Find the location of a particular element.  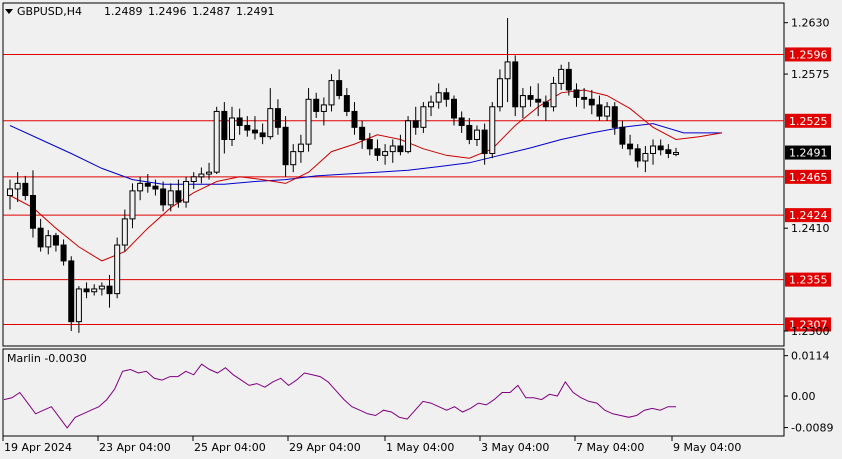

ohlc-close: 1.2491 is located at coordinates (255, 11).